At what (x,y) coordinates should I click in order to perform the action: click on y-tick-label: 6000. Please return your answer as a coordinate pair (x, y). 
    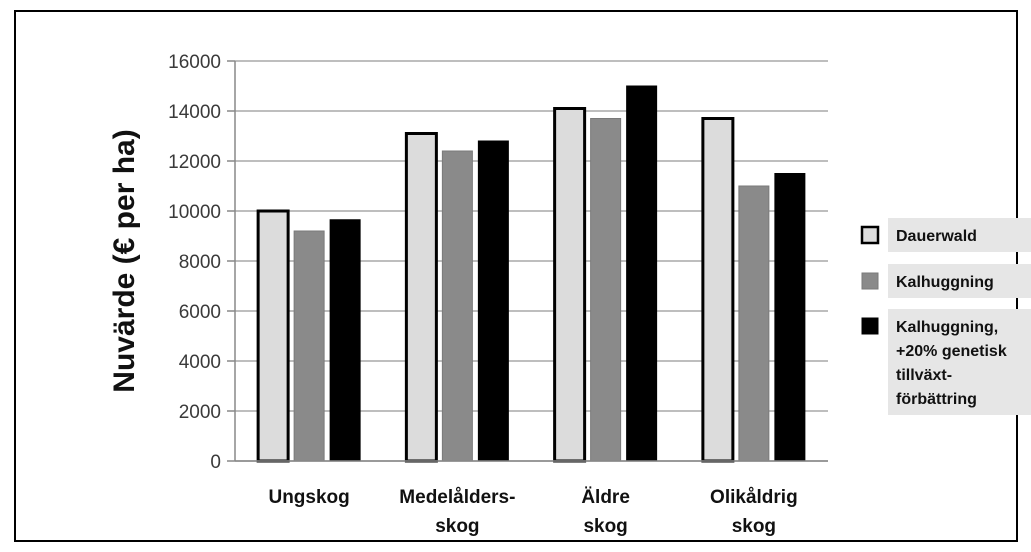
    Looking at the image, I should click on (200, 312).